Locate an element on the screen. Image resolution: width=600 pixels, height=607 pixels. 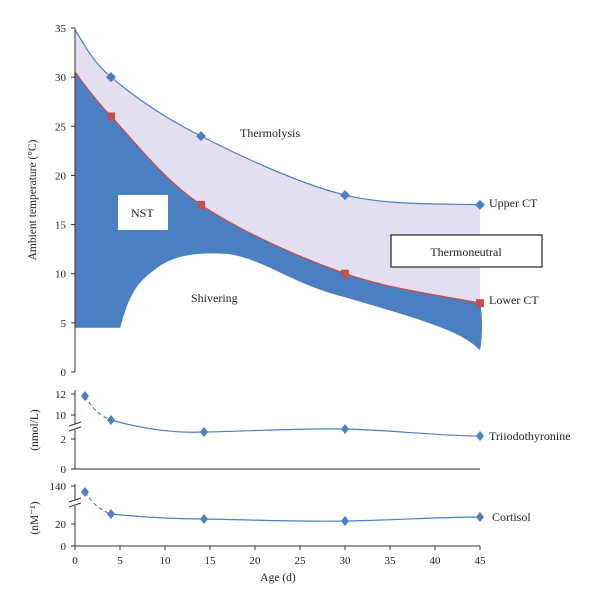
x-tick-40: 40 is located at coordinates (436, 561).